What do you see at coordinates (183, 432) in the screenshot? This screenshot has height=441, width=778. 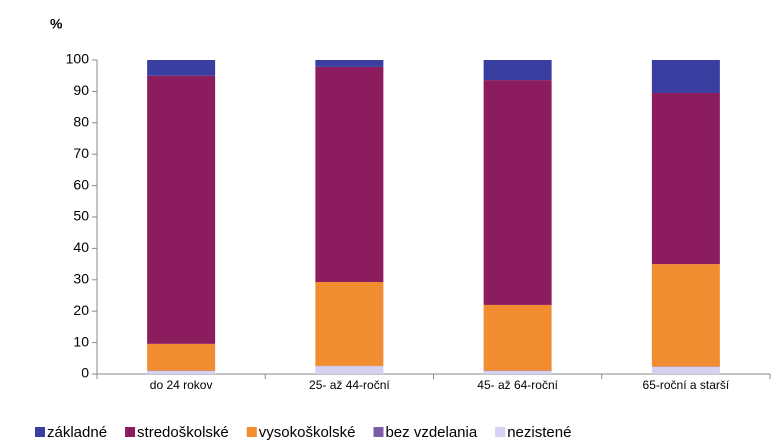 I see `legend-label: stredoškolské` at bounding box center [183, 432].